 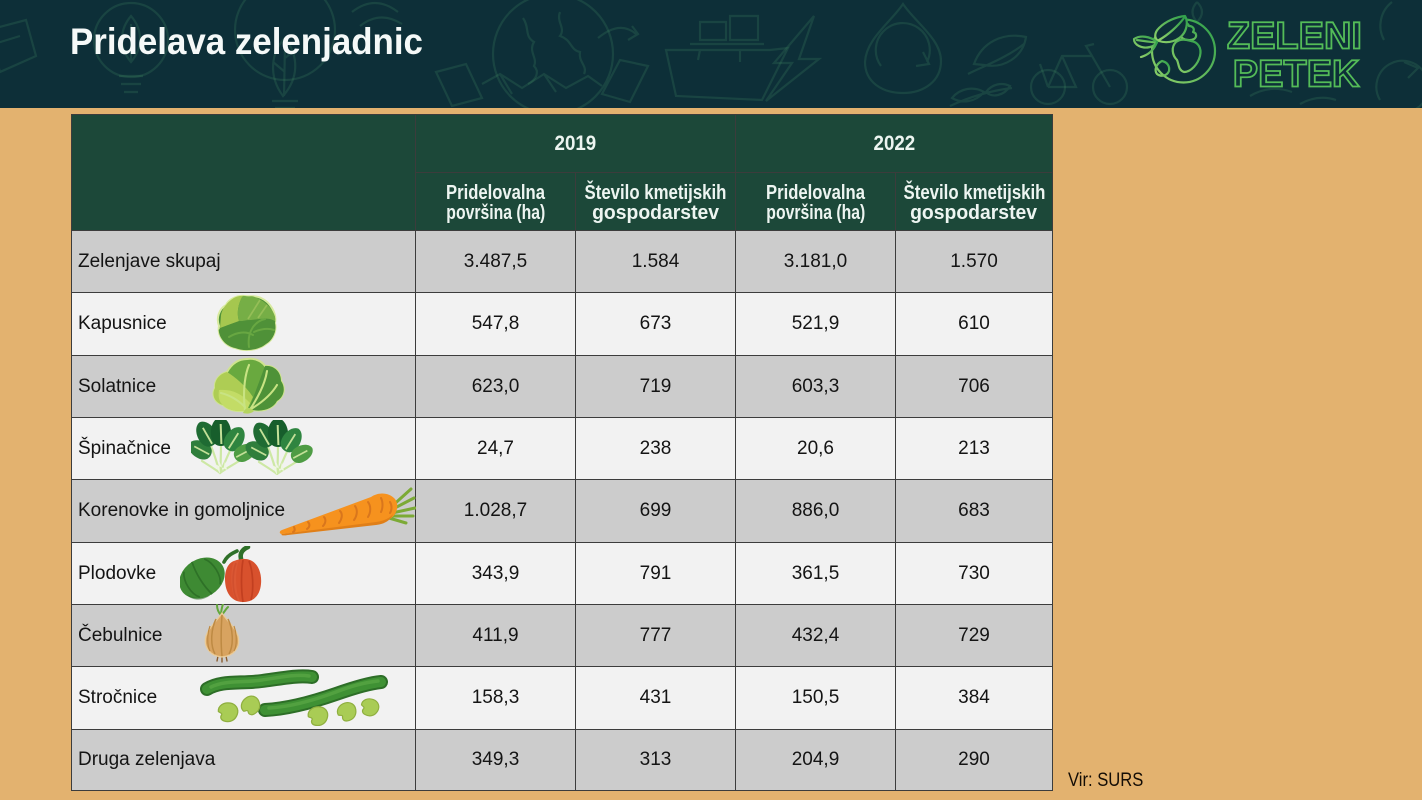 I want to click on svg-text: ZELENI, so click(x=1294, y=37).